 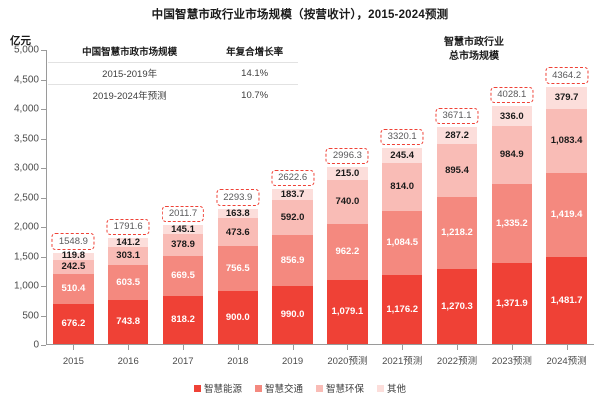 I want to click on legend-item: 智慧交通, so click(x=278, y=388).